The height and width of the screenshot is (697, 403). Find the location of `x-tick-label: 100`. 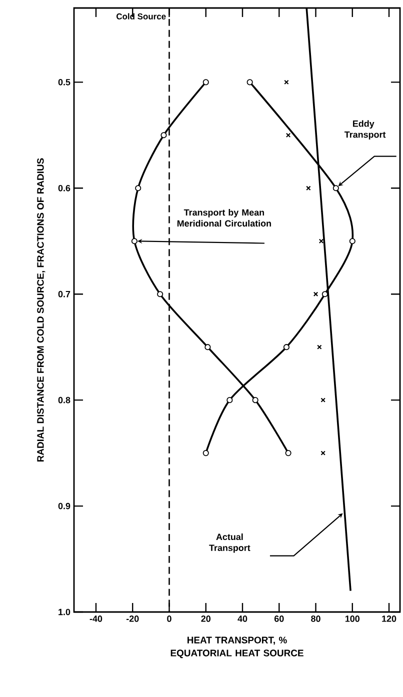

x-tick-label: 100 is located at coordinates (352, 619).